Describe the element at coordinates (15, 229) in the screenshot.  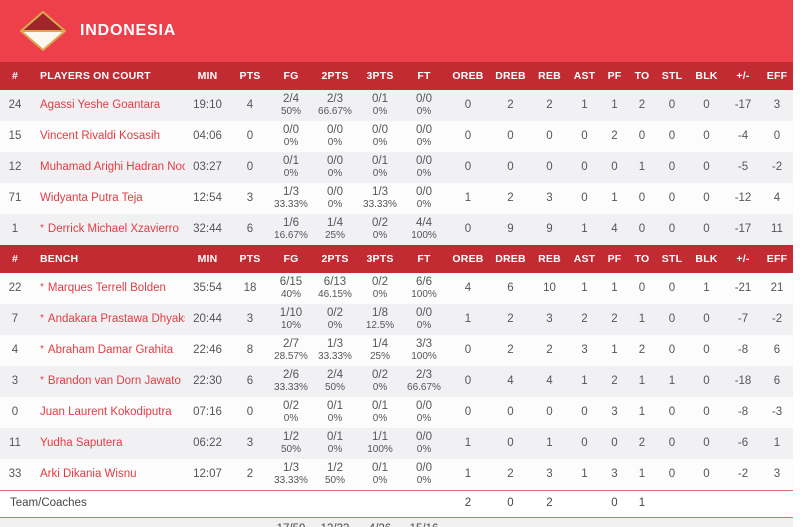
I see `cell-num: 1` at that location.